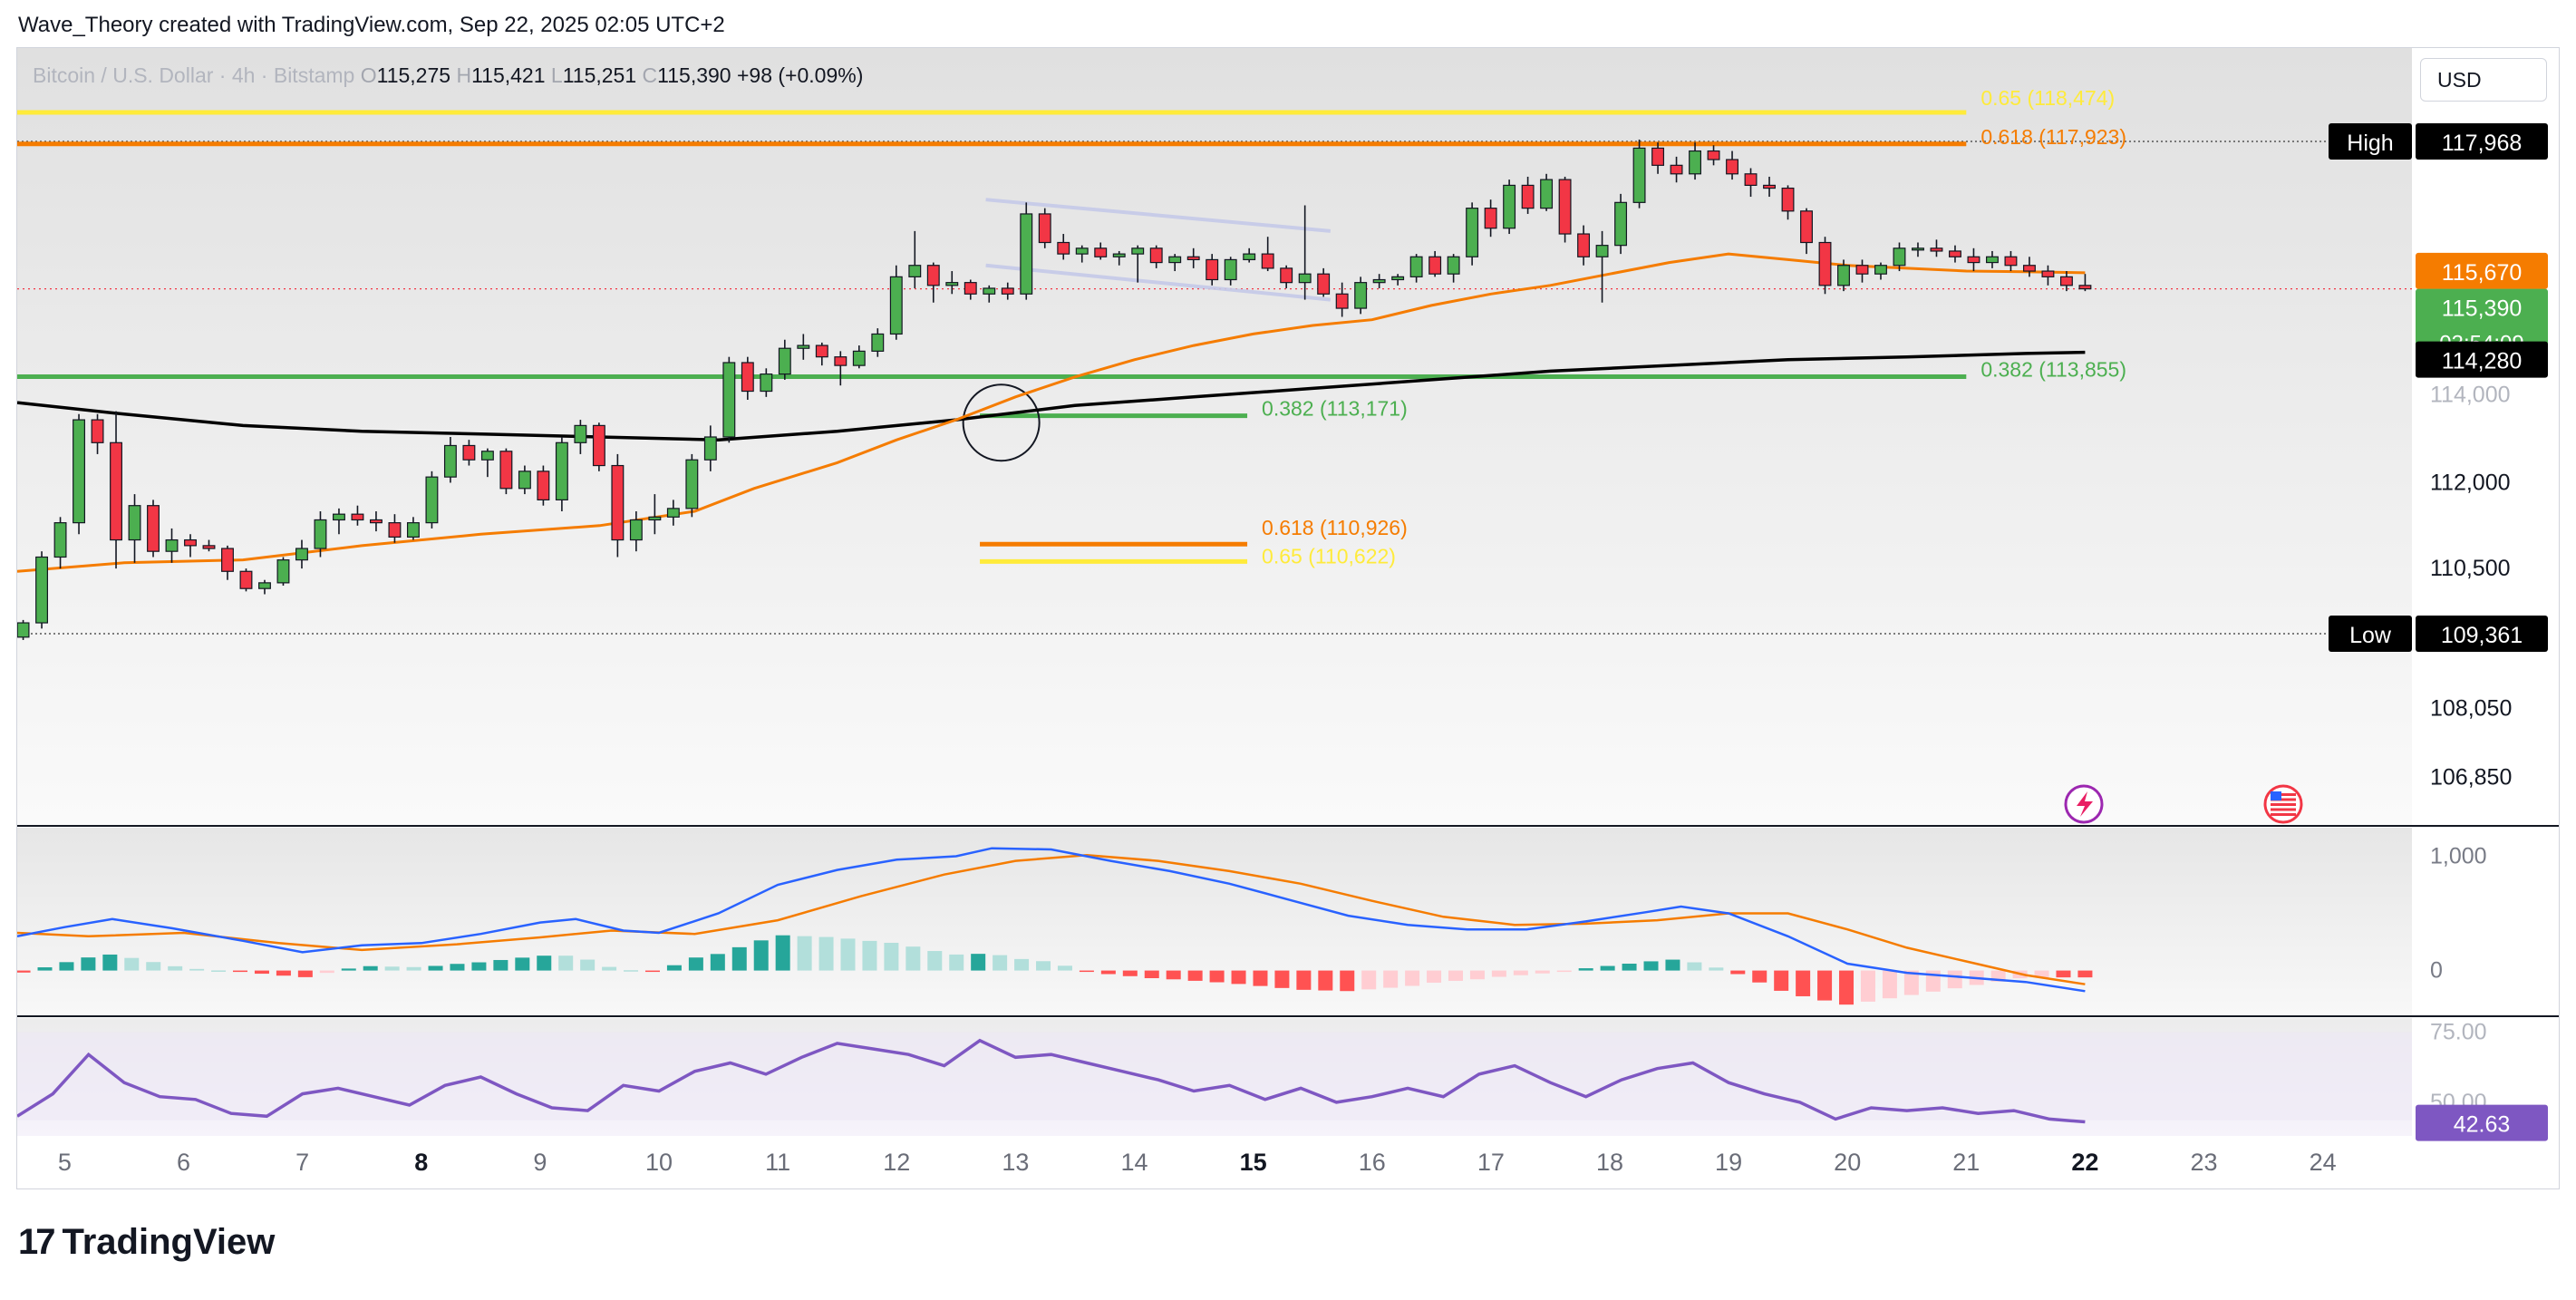  Describe the element at coordinates (1158, 282) in the screenshot. I see `channel-line` at that location.